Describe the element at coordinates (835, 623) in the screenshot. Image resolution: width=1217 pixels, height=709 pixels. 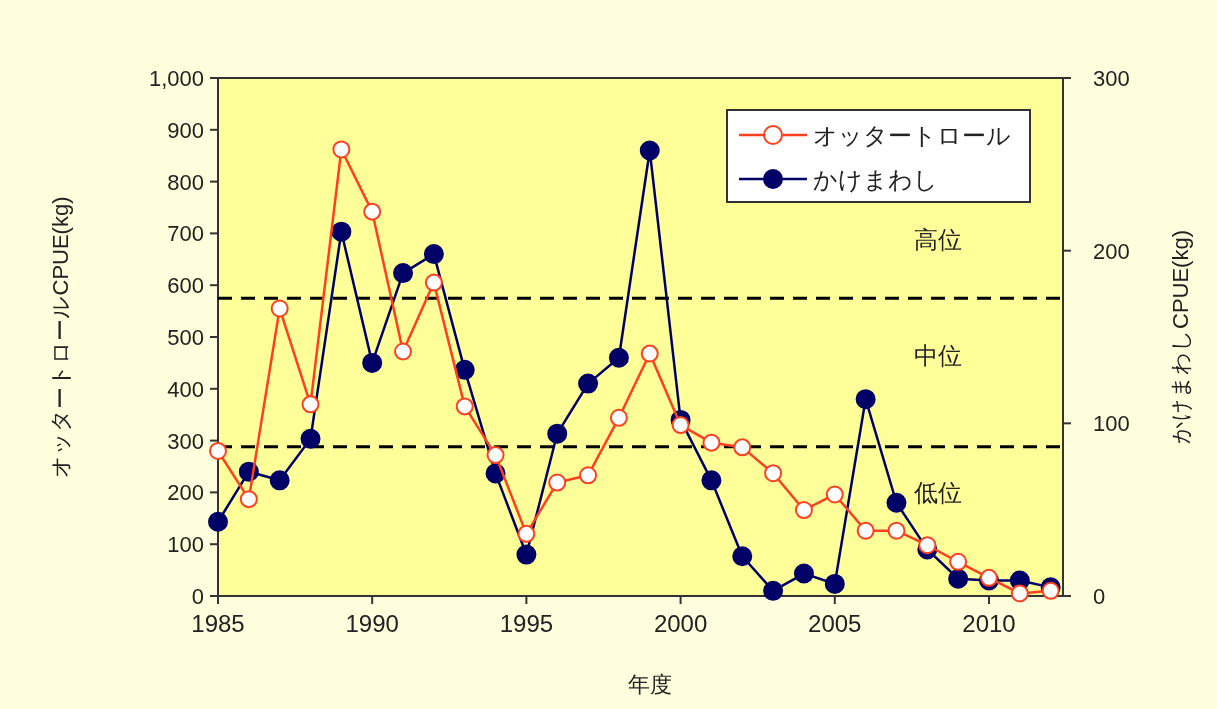
I see `x-tick-label: 2005` at that location.